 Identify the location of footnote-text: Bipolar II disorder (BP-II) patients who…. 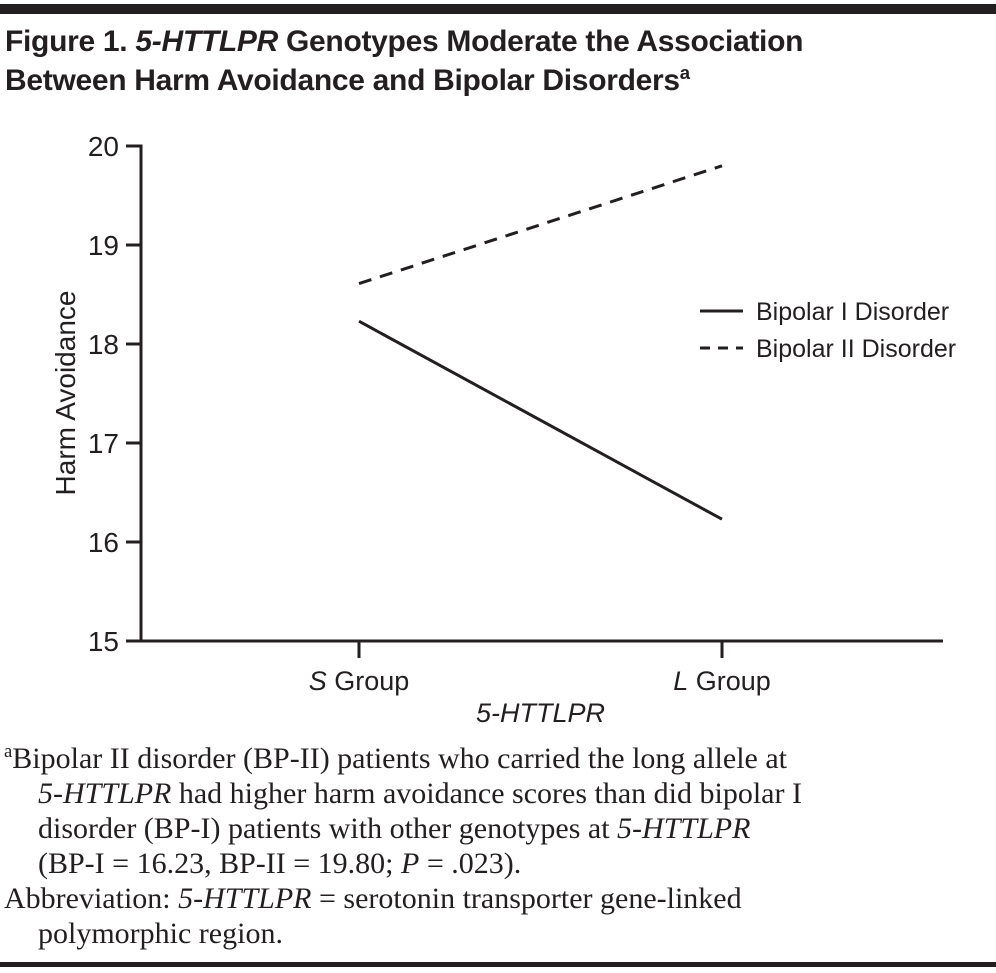
(400, 758).